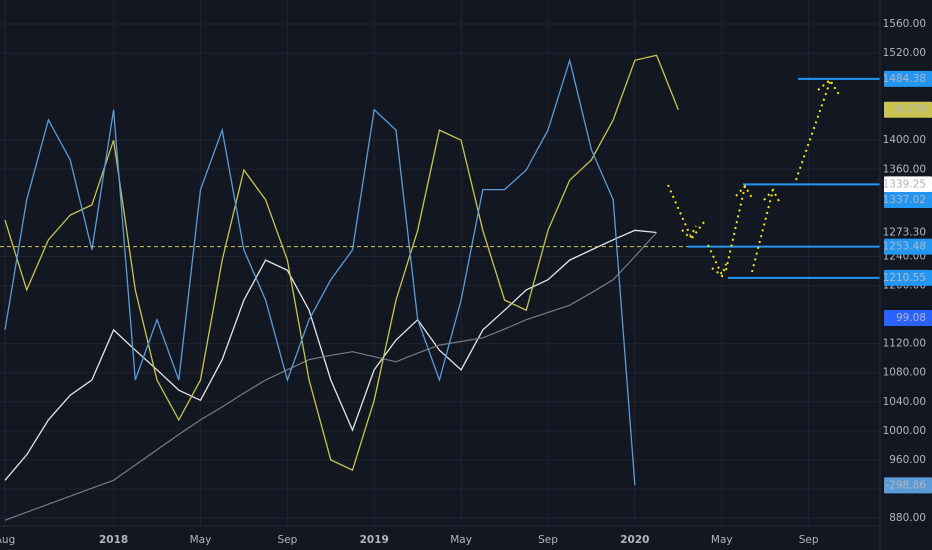 The height and width of the screenshot is (550, 932). What do you see at coordinates (904, 278) in the screenshot?
I see `level-tag-label: 1210.55` at bounding box center [904, 278].